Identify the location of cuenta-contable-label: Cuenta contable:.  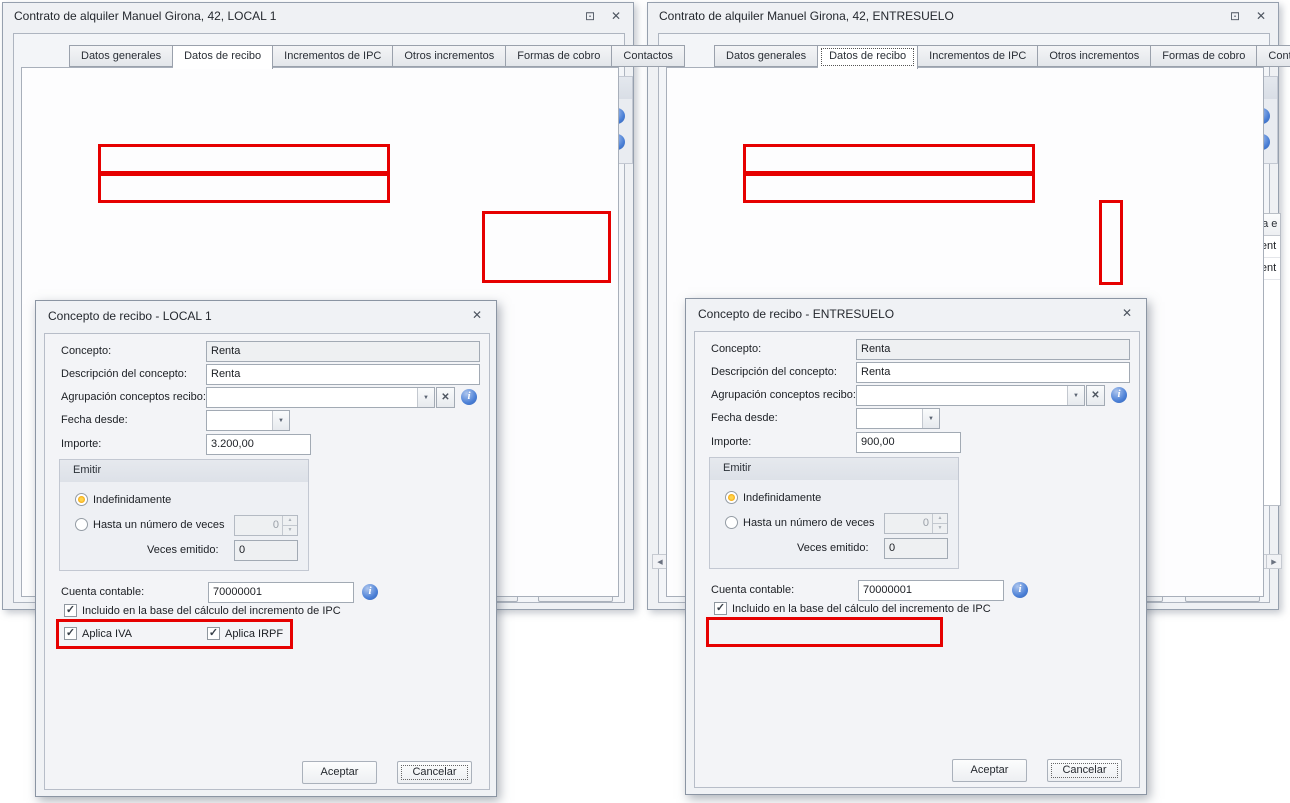
(753, 590).